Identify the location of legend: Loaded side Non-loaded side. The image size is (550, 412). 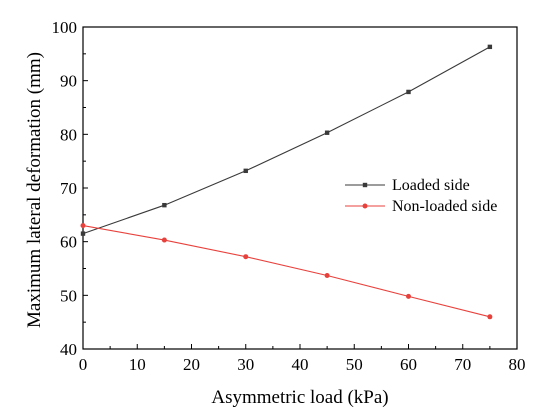
(421, 196).